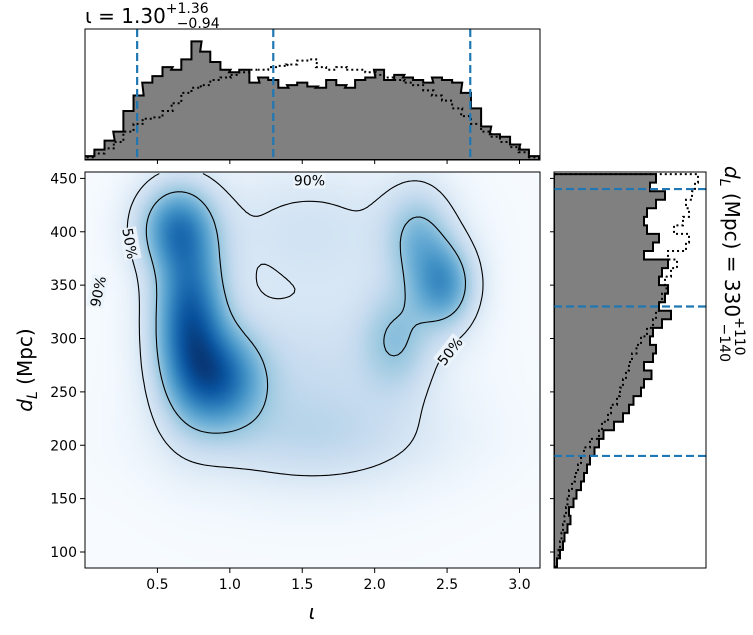  Describe the element at coordinates (63, 446) in the screenshot. I see `y-tick-label-2: 200` at that location.